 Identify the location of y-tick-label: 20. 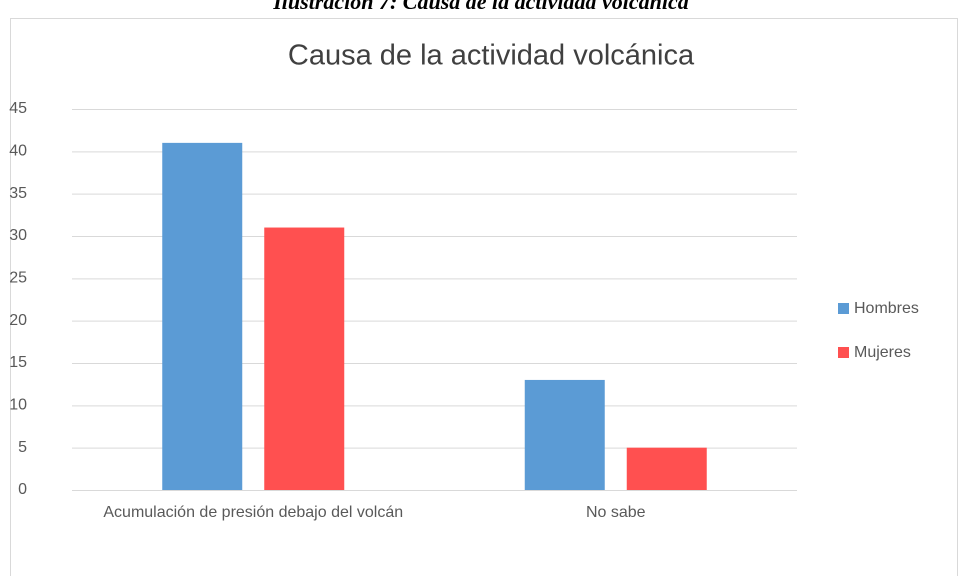
(18, 320).